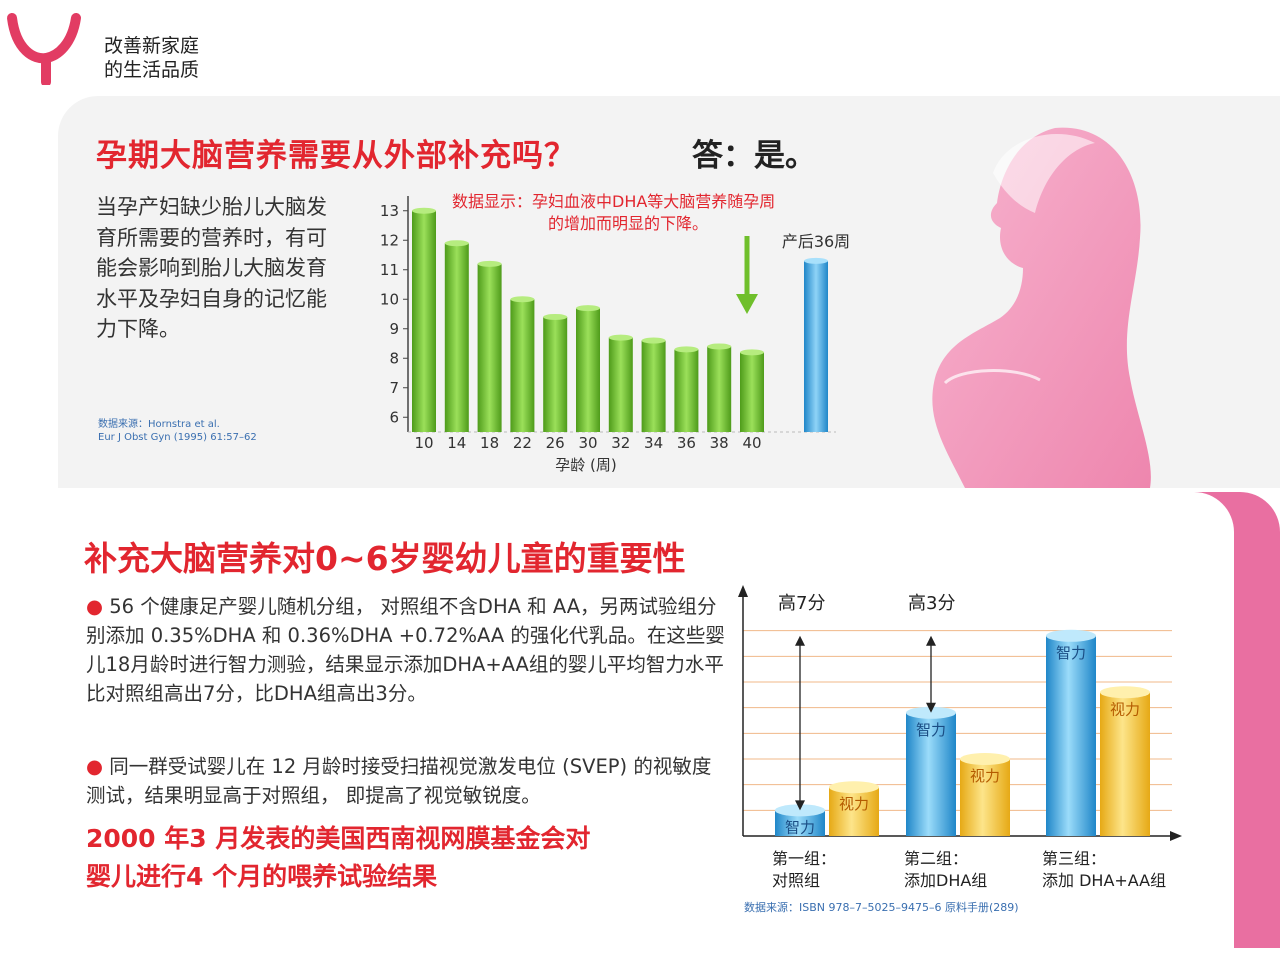 This screenshot has width=1280, height=958. I want to click on note-line-2: 婴儿进行4 个月的喂养试验结果, so click(262, 876).